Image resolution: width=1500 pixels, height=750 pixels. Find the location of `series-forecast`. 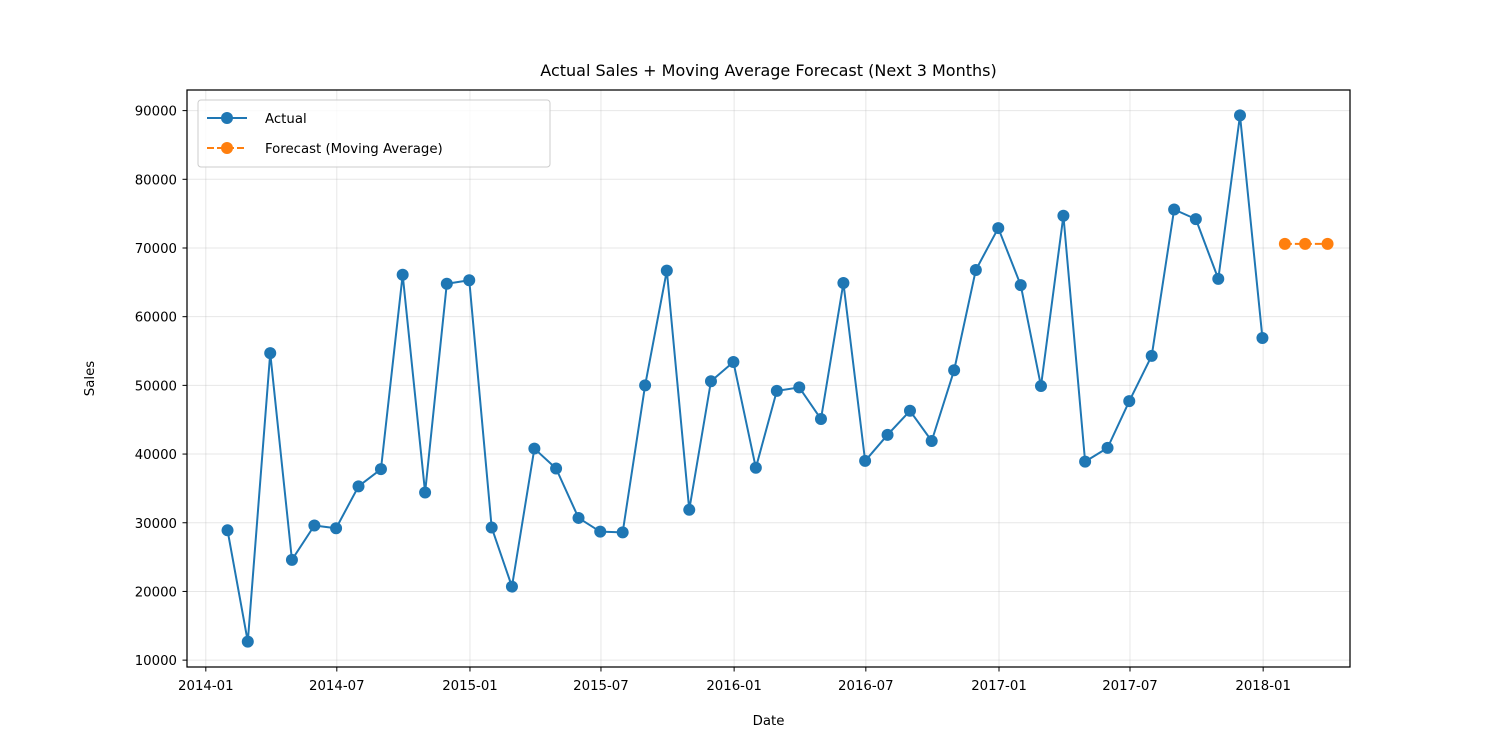

series-forecast is located at coordinates (1306, 243).